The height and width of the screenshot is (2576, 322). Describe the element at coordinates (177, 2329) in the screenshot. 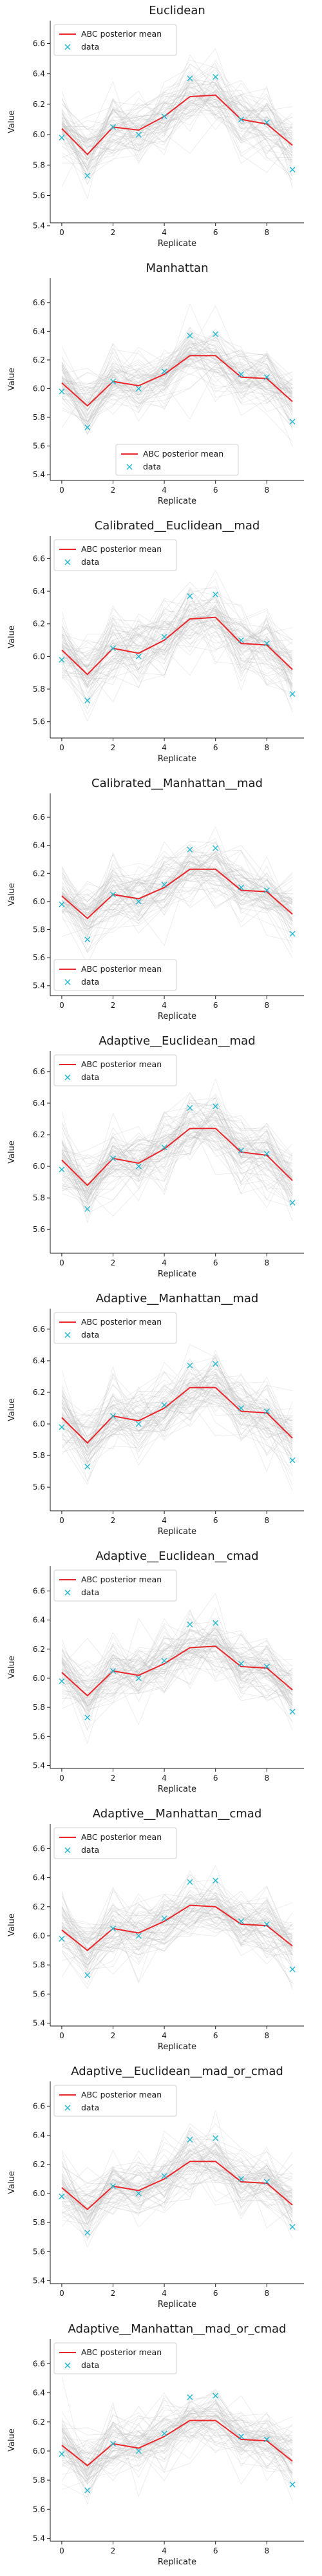

I see `chart-title: Adaptive__Manhattan__mad_or_cmad` at that location.